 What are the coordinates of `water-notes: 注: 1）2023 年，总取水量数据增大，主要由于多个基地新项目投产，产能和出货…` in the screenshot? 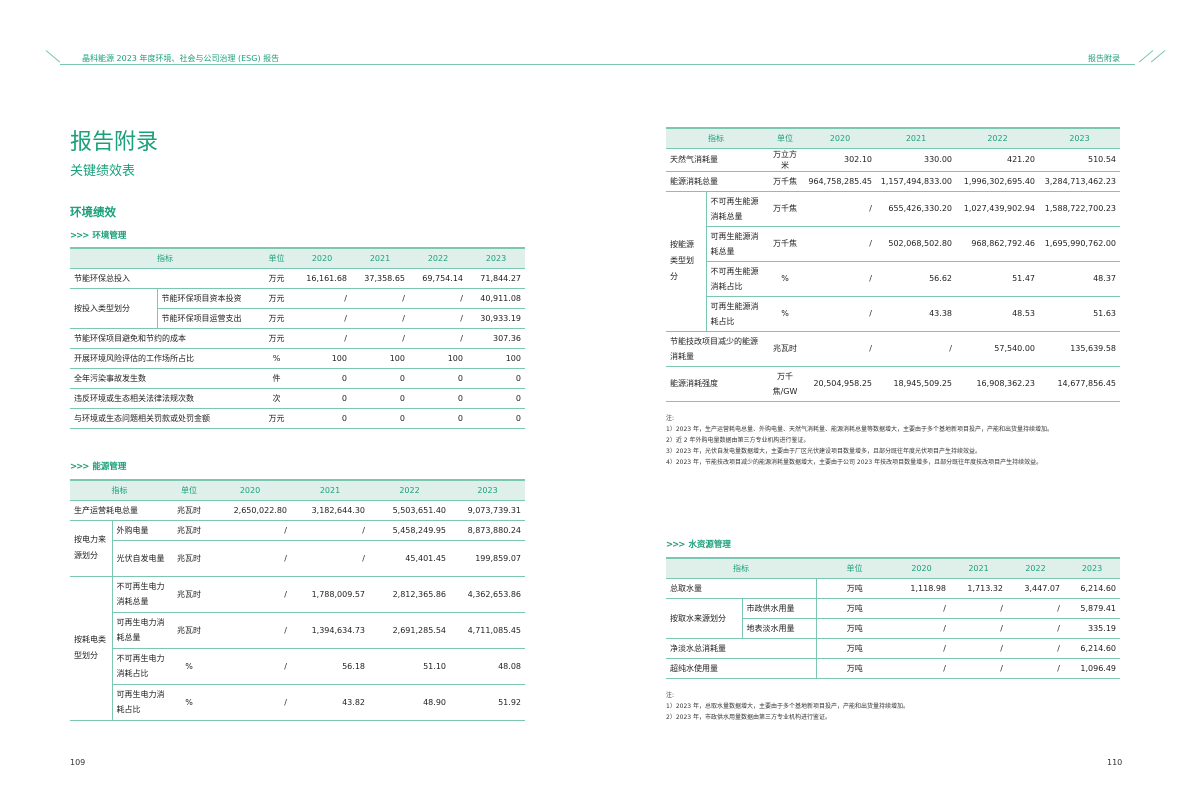 It's located at (787, 706).